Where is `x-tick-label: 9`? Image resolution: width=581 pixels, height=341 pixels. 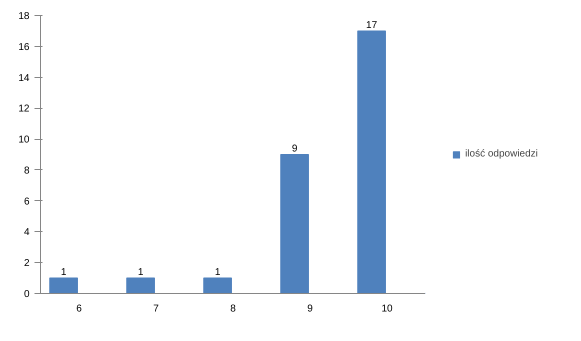 x-tick-label: 9 is located at coordinates (310, 309).